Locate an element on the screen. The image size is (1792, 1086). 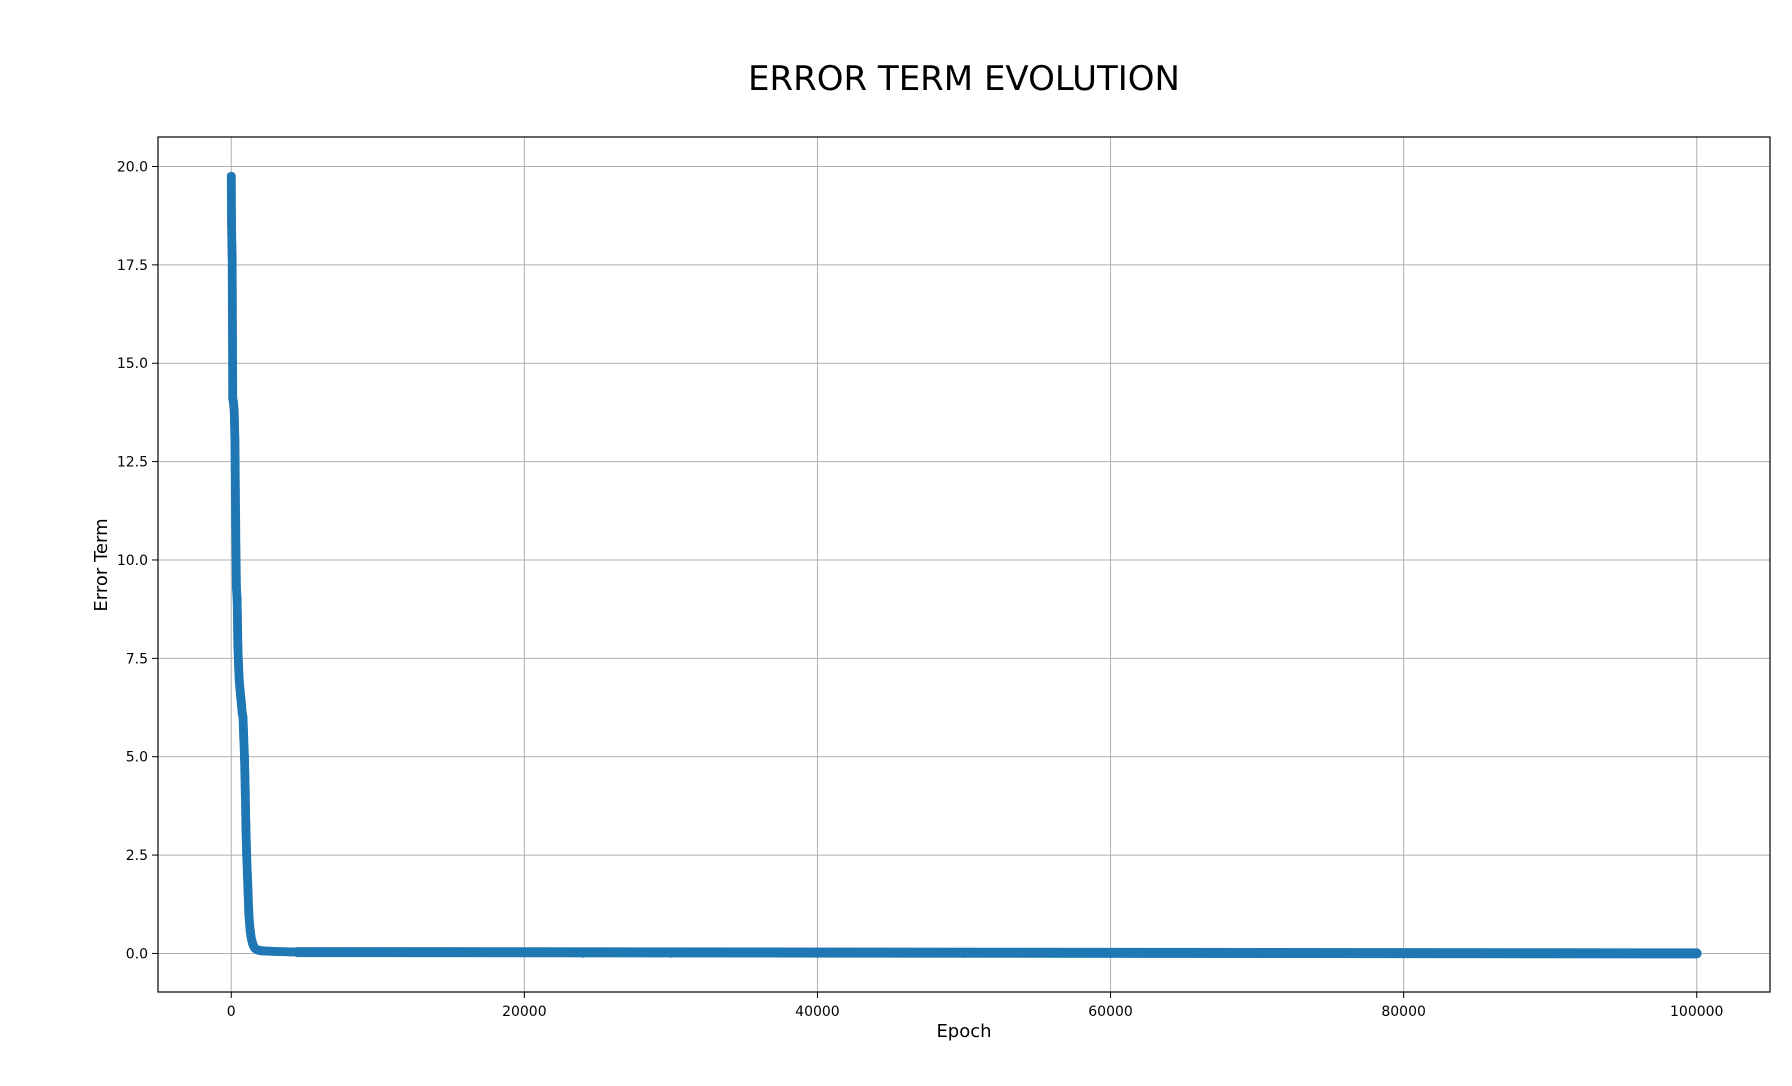
y-tick-label: 17.5 is located at coordinates (132, 266).